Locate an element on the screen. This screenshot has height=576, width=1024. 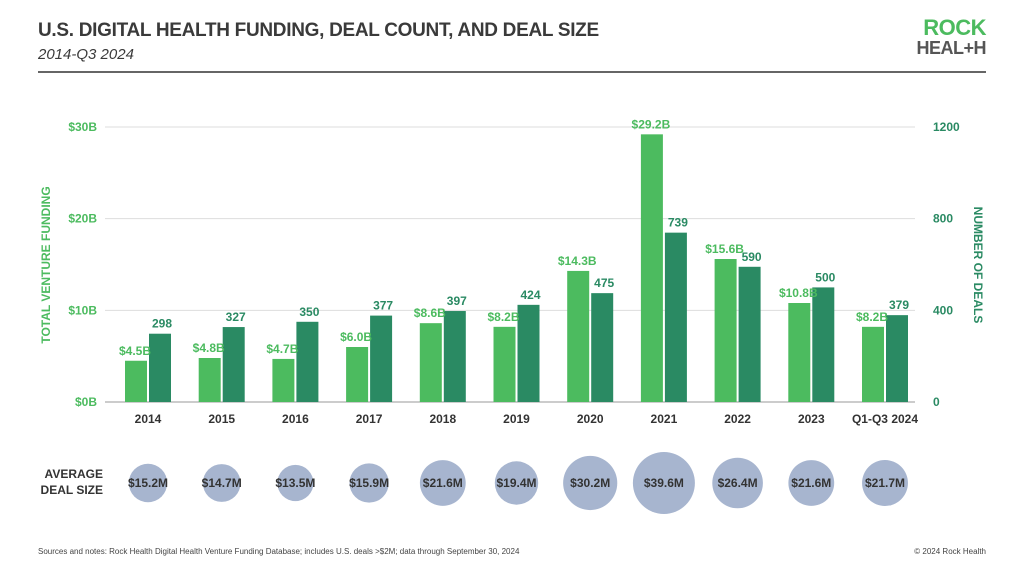
right-tick-label: 400 is located at coordinates (943, 310).